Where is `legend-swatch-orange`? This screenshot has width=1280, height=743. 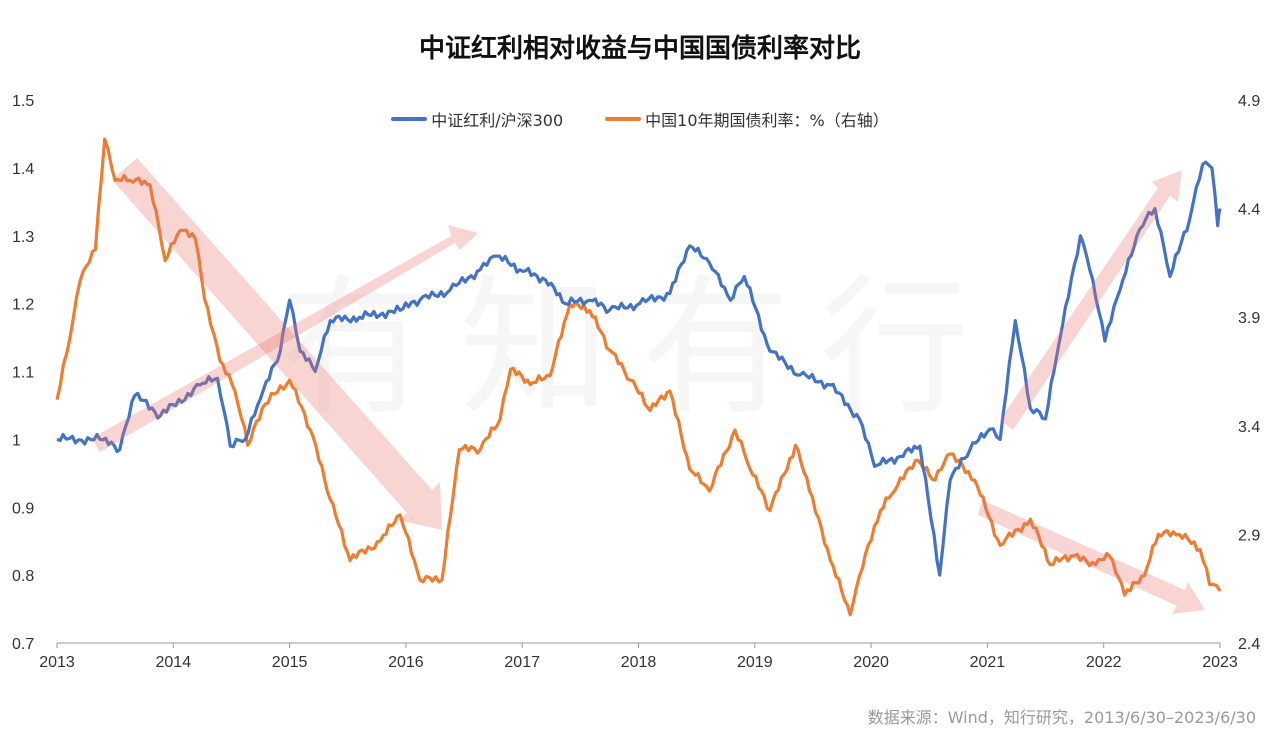
legend-swatch-orange is located at coordinates (623, 119).